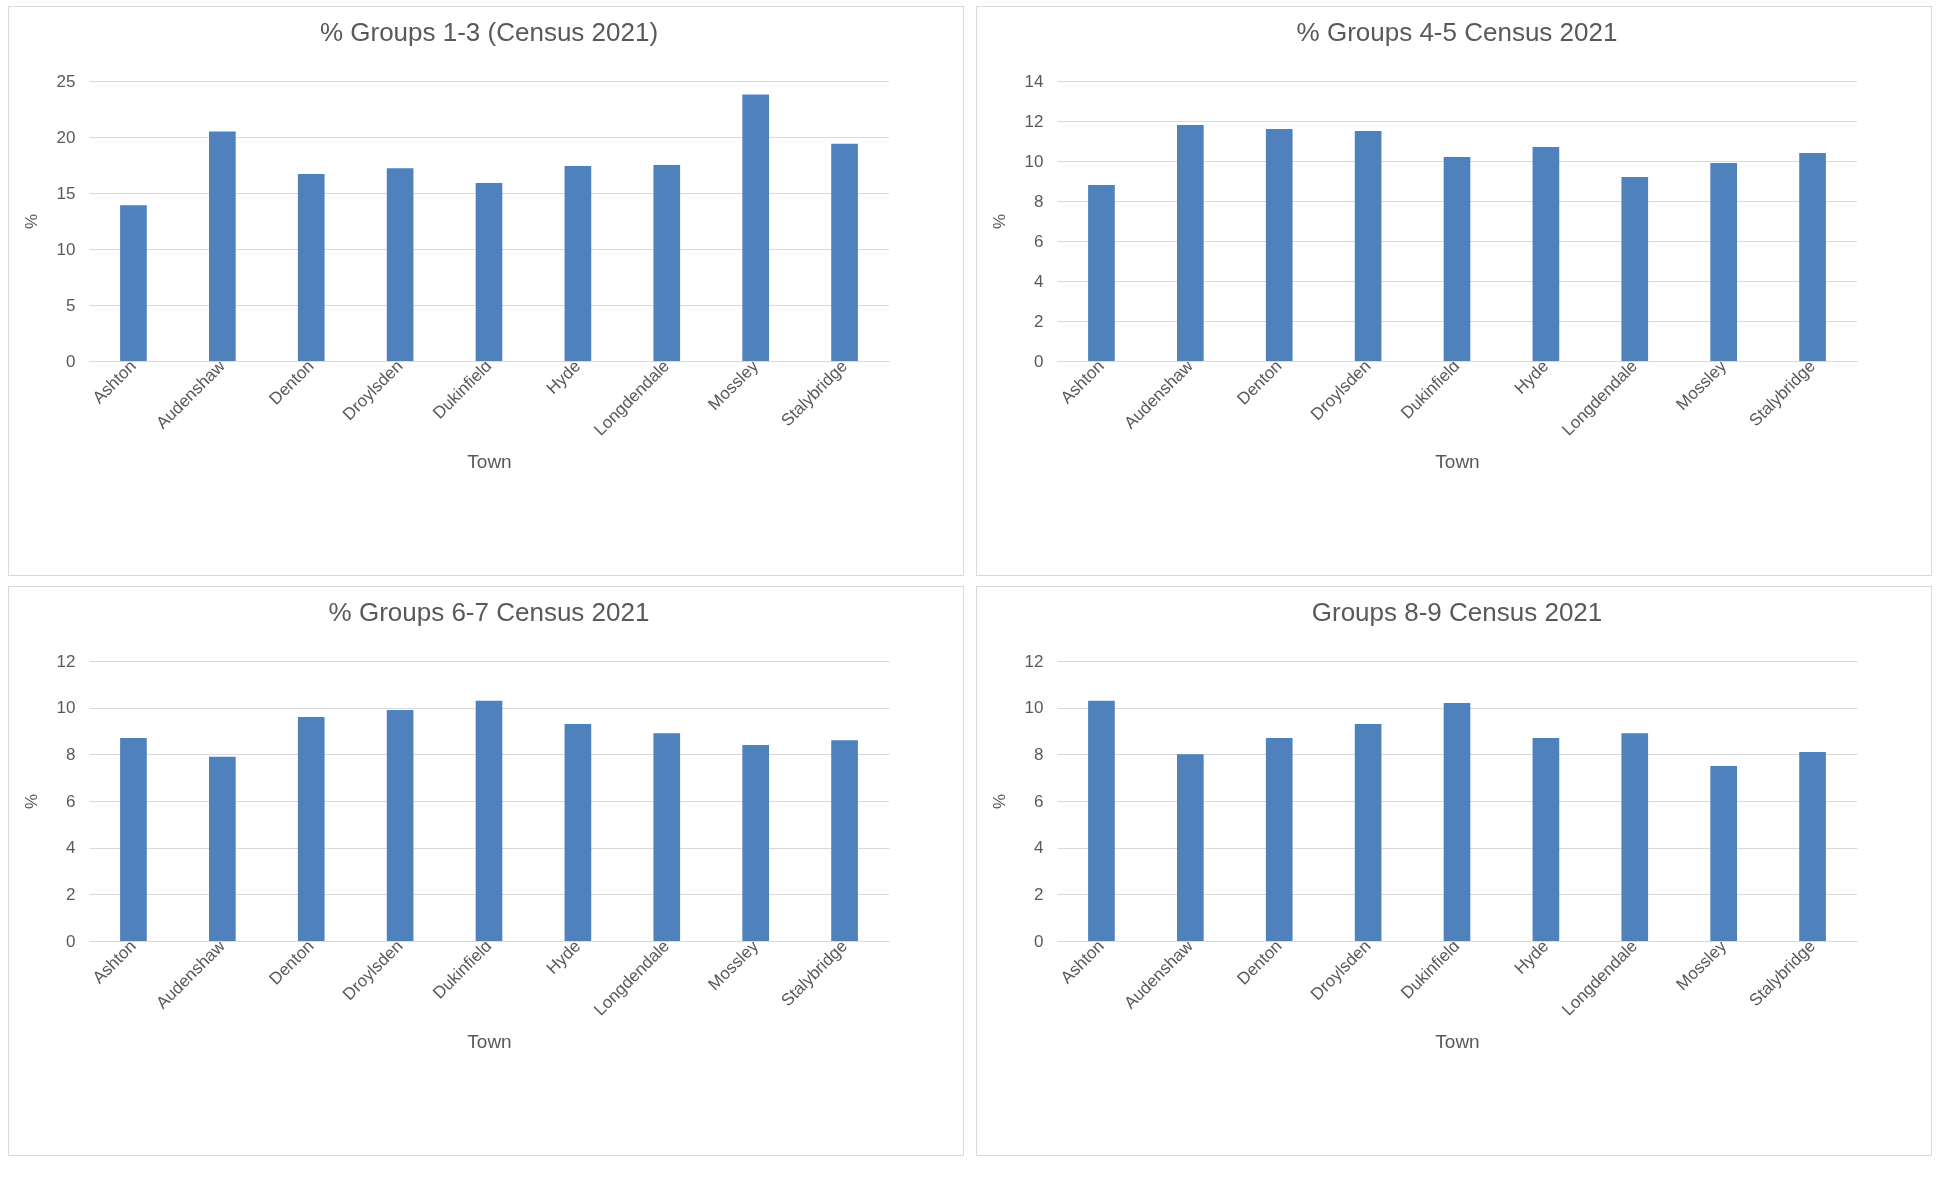  Describe the element at coordinates (66, 81) in the screenshot. I see `y-tick-label: 25` at that location.